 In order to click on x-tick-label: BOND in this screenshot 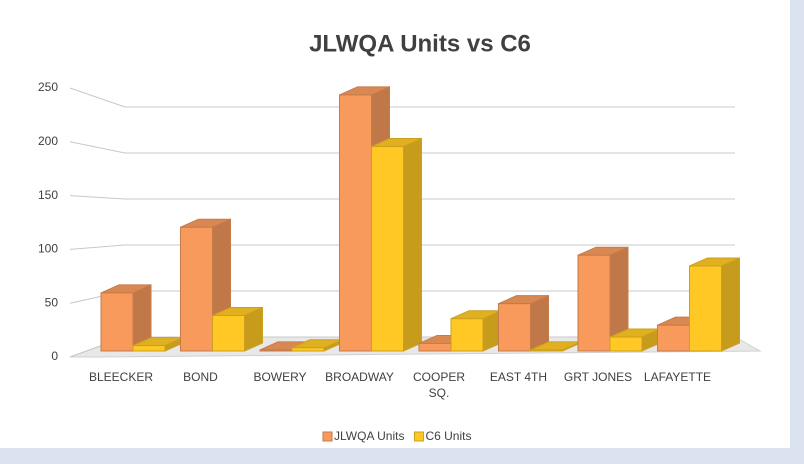, I will do `click(200, 377)`.